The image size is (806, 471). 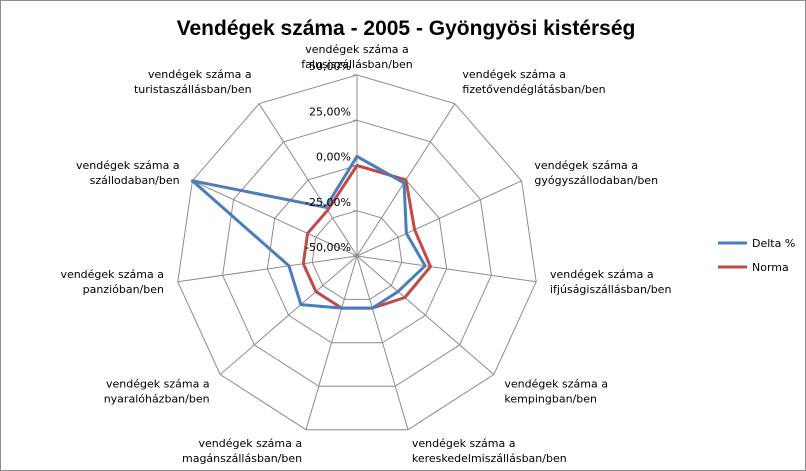 I want to click on category-label: vendégek száma a falusiszállásban/ben, so click(x=356, y=57).